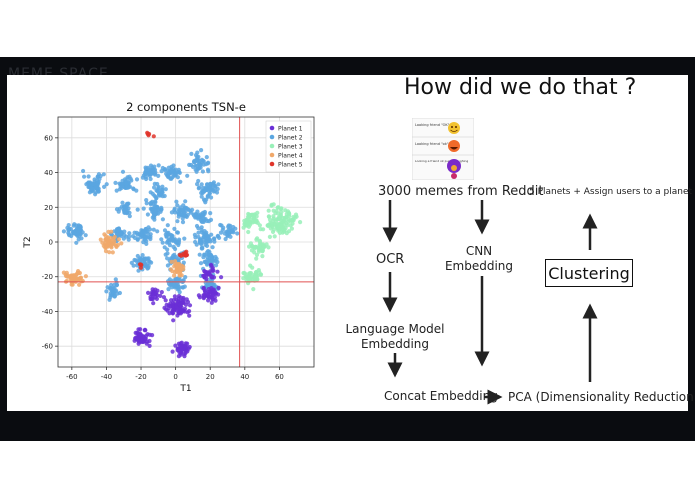  I want to click on memes-source-label: 3000 memes from Reddit, so click(461, 191).